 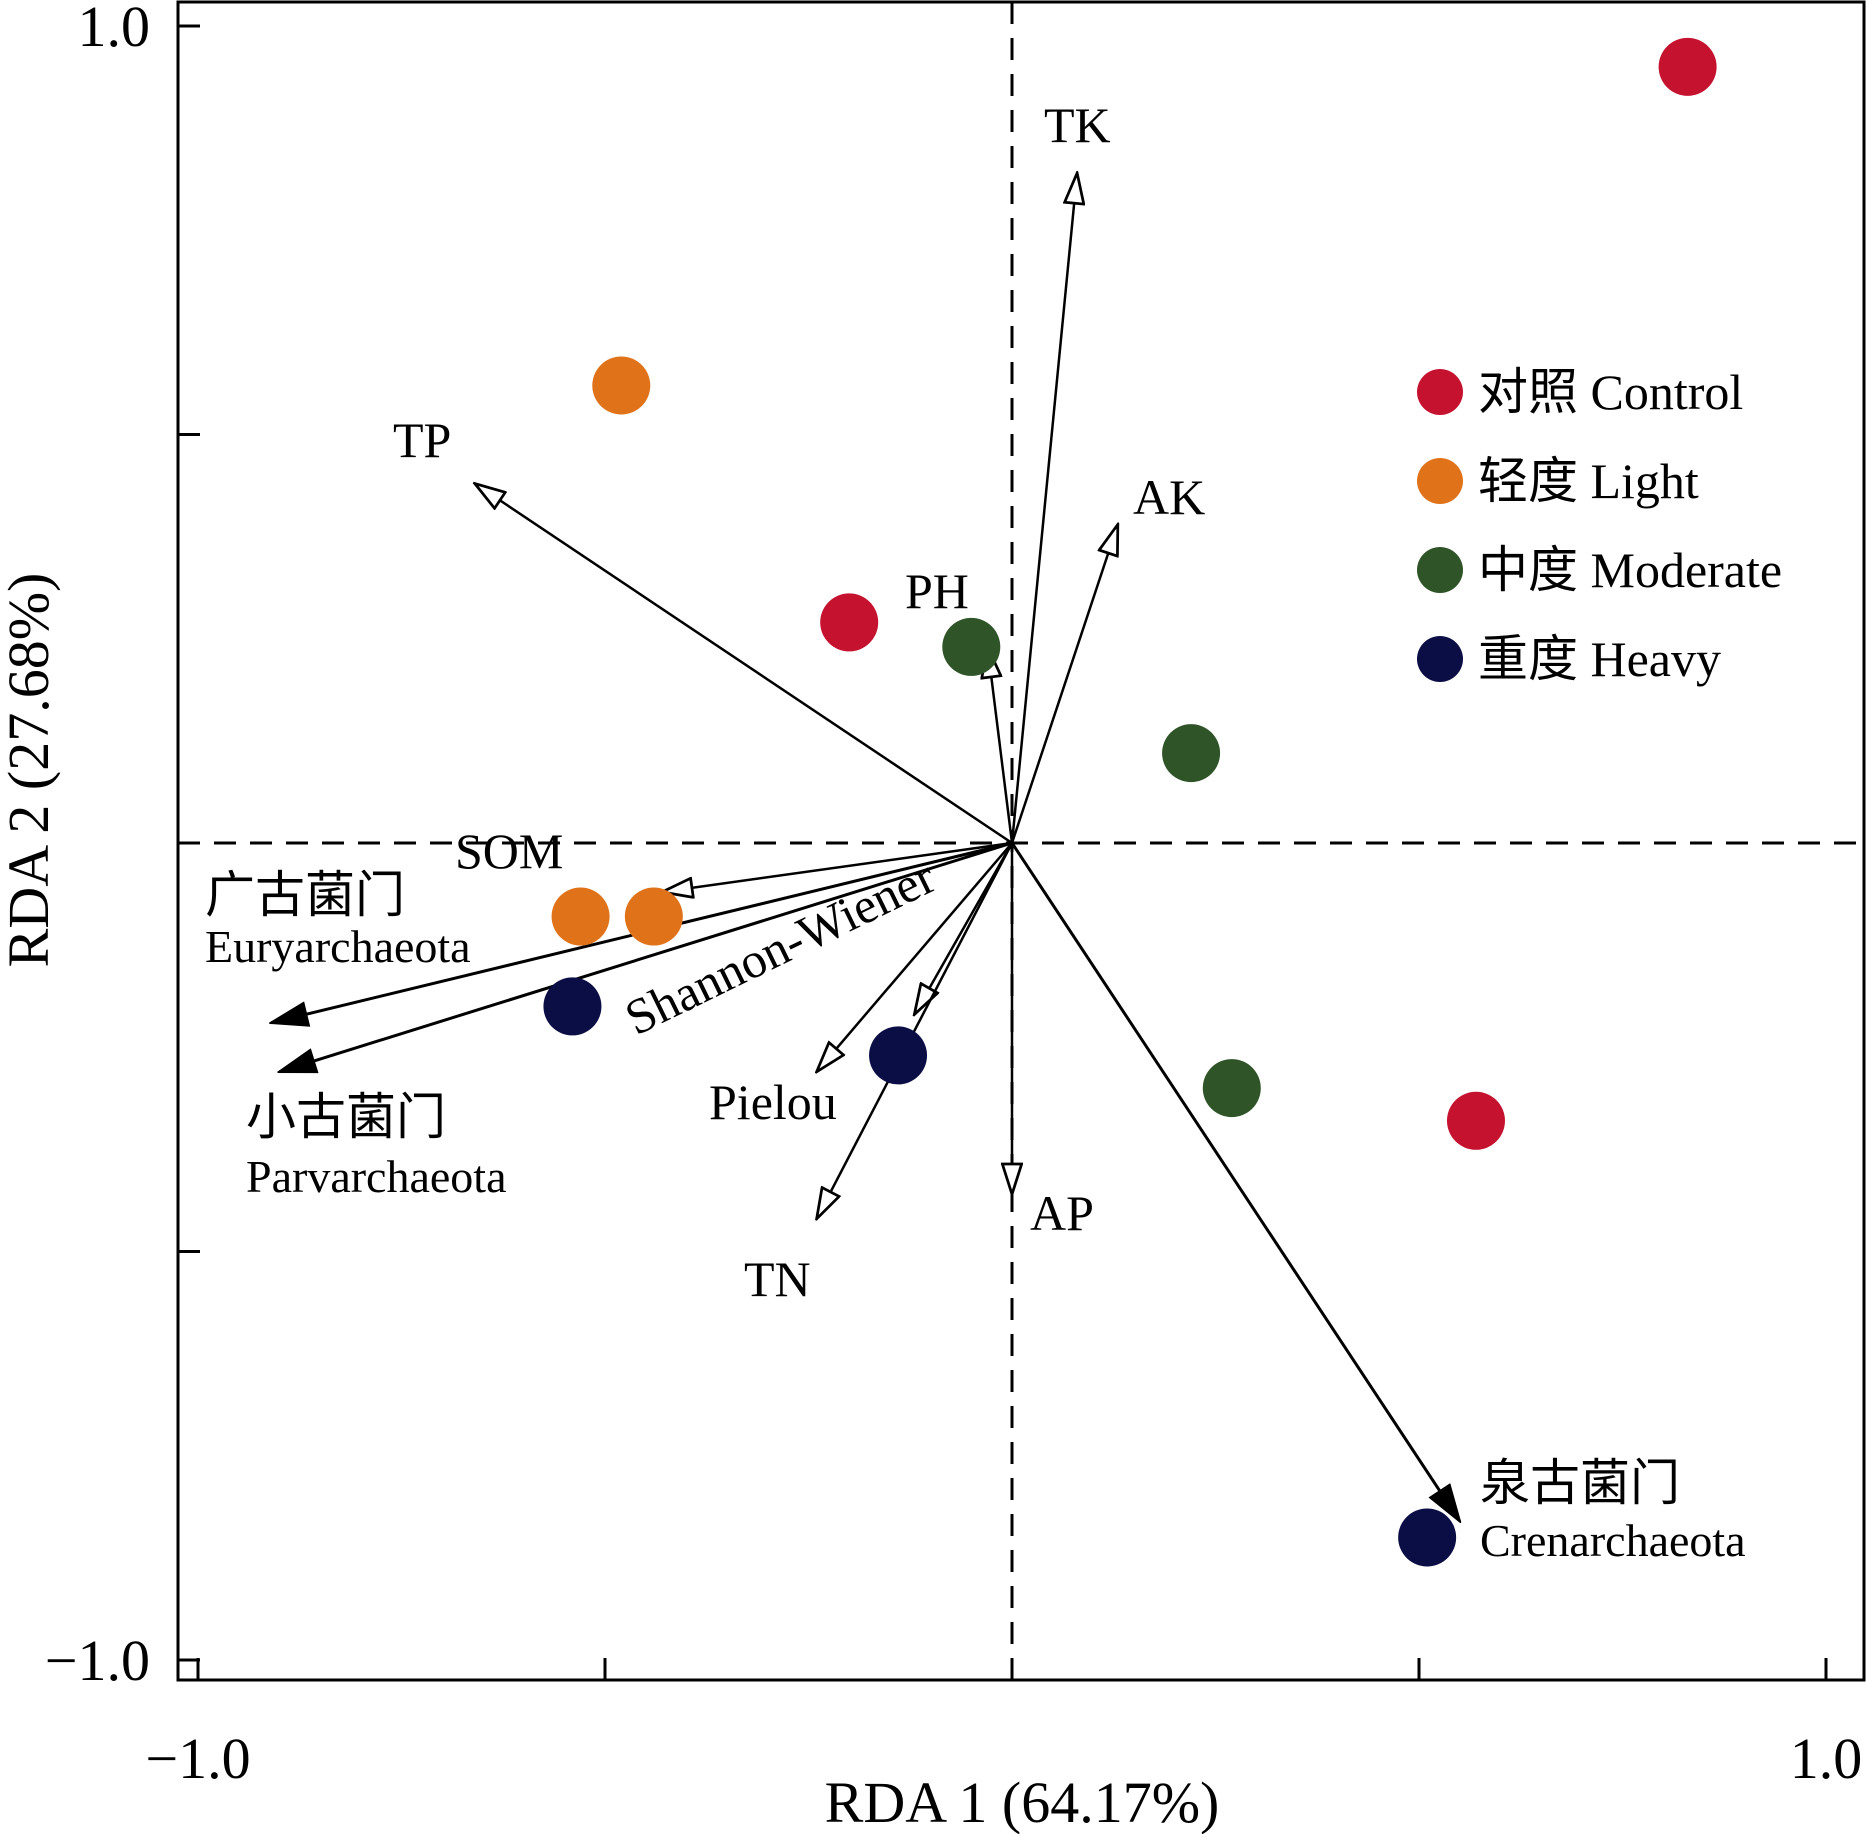 I want to click on x-tick-label: 1.0, so click(x=1826, y=1758).